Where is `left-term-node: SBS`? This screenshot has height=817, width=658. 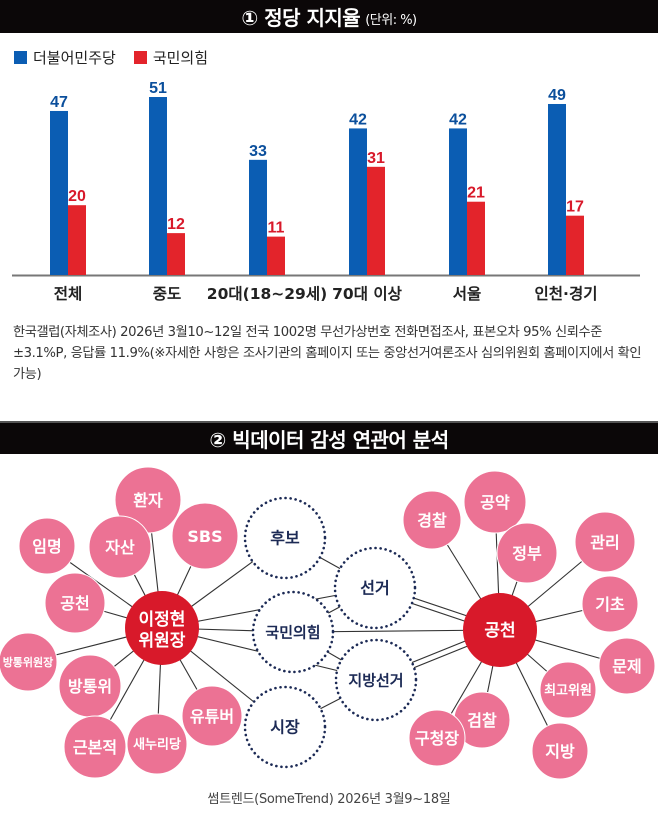
left-term-node: SBS is located at coordinates (205, 536).